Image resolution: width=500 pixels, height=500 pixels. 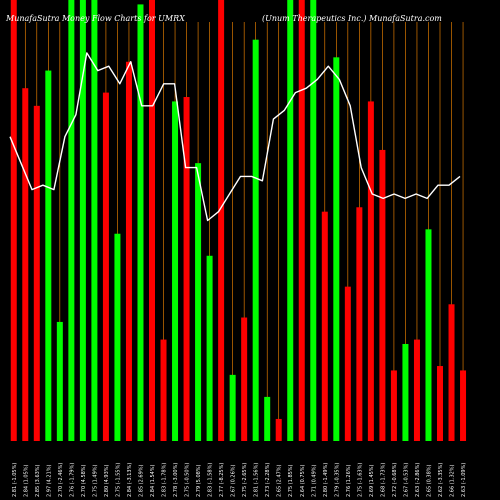 What do you see at coordinates (118, 480) in the screenshot?
I see `x-tick-label: 2.75 (-1.55%)` at bounding box center [118, 480].